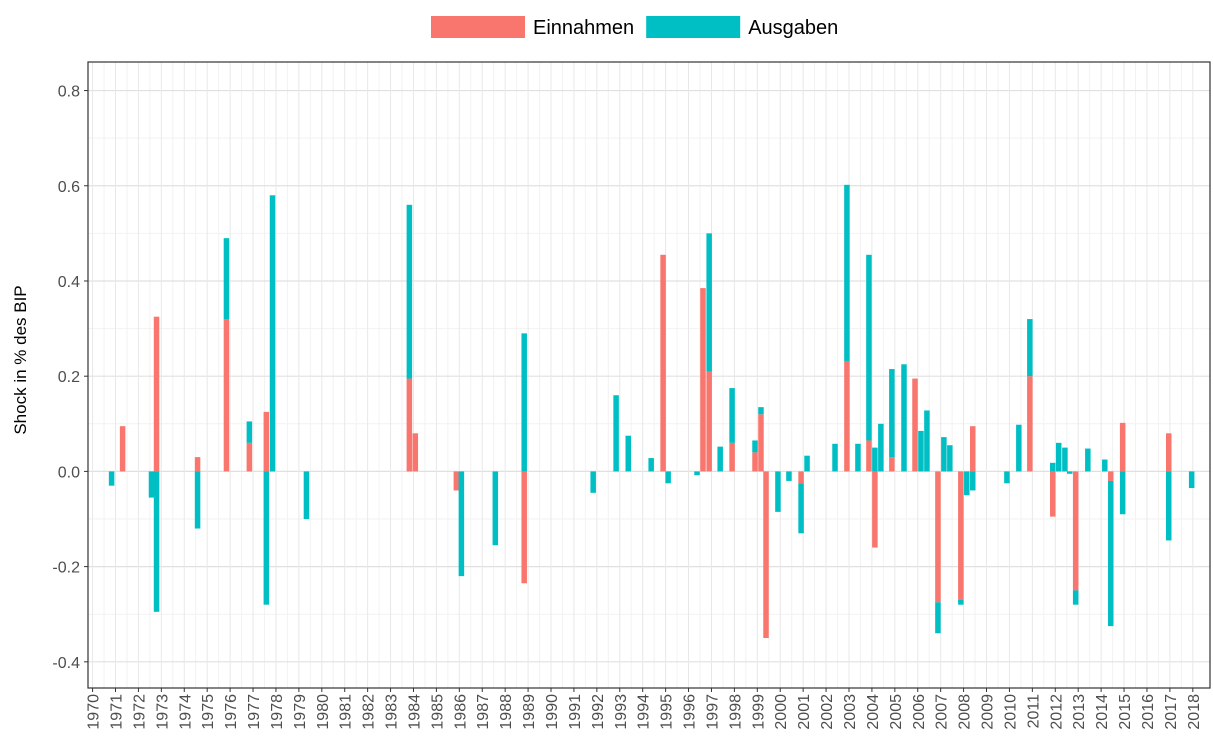 The image size is (1213, 743). What do you see at coordinates (392, 712) in the screenshot?
I see `x-tick-label: 1983` at bounding box center [392, 712].